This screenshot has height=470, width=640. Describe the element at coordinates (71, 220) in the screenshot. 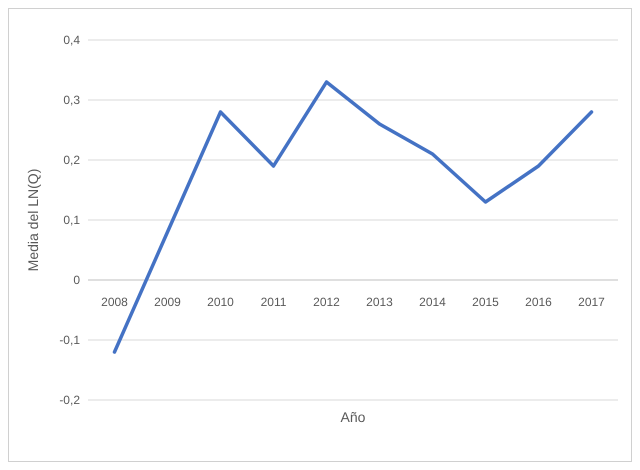

I see `y-tick-label: 0,1` at that location.